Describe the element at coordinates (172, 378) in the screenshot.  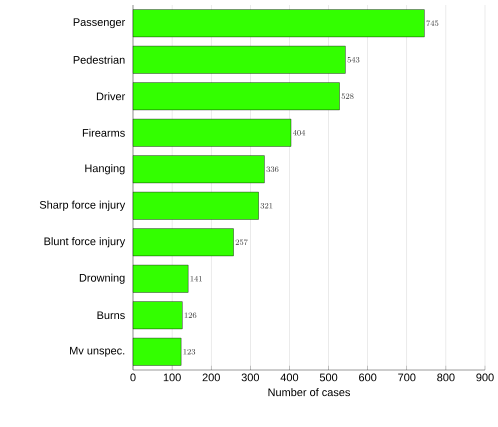
I see `x-tick-label: 100` at that location.